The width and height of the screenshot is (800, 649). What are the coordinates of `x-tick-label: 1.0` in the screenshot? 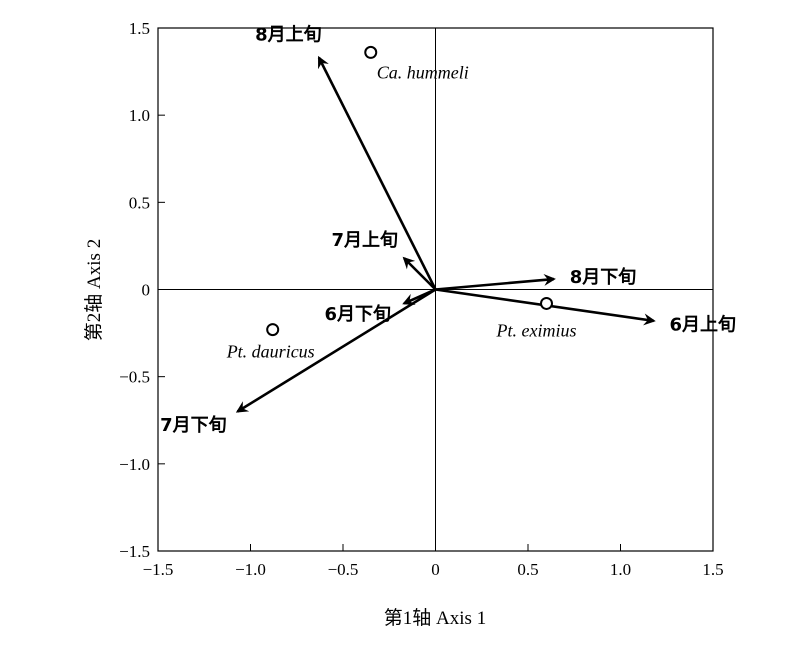 It's located at (620, 569).